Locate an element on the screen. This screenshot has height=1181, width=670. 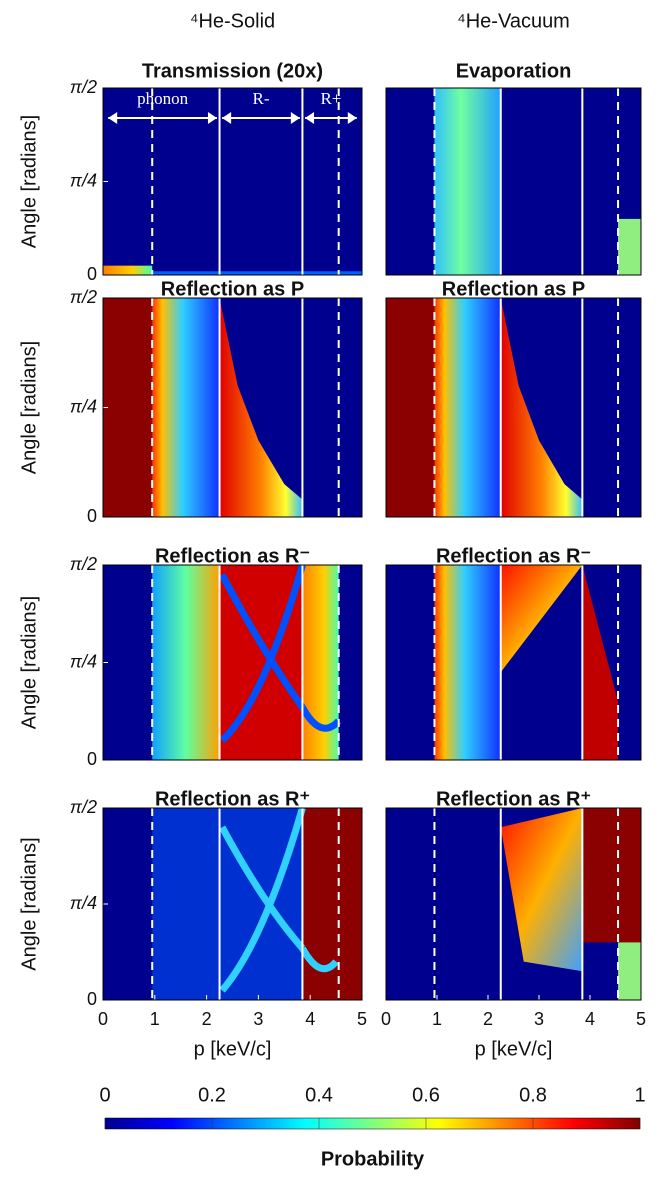
colorbar-tick-label: 1 is located at coordinates (639, 1095).